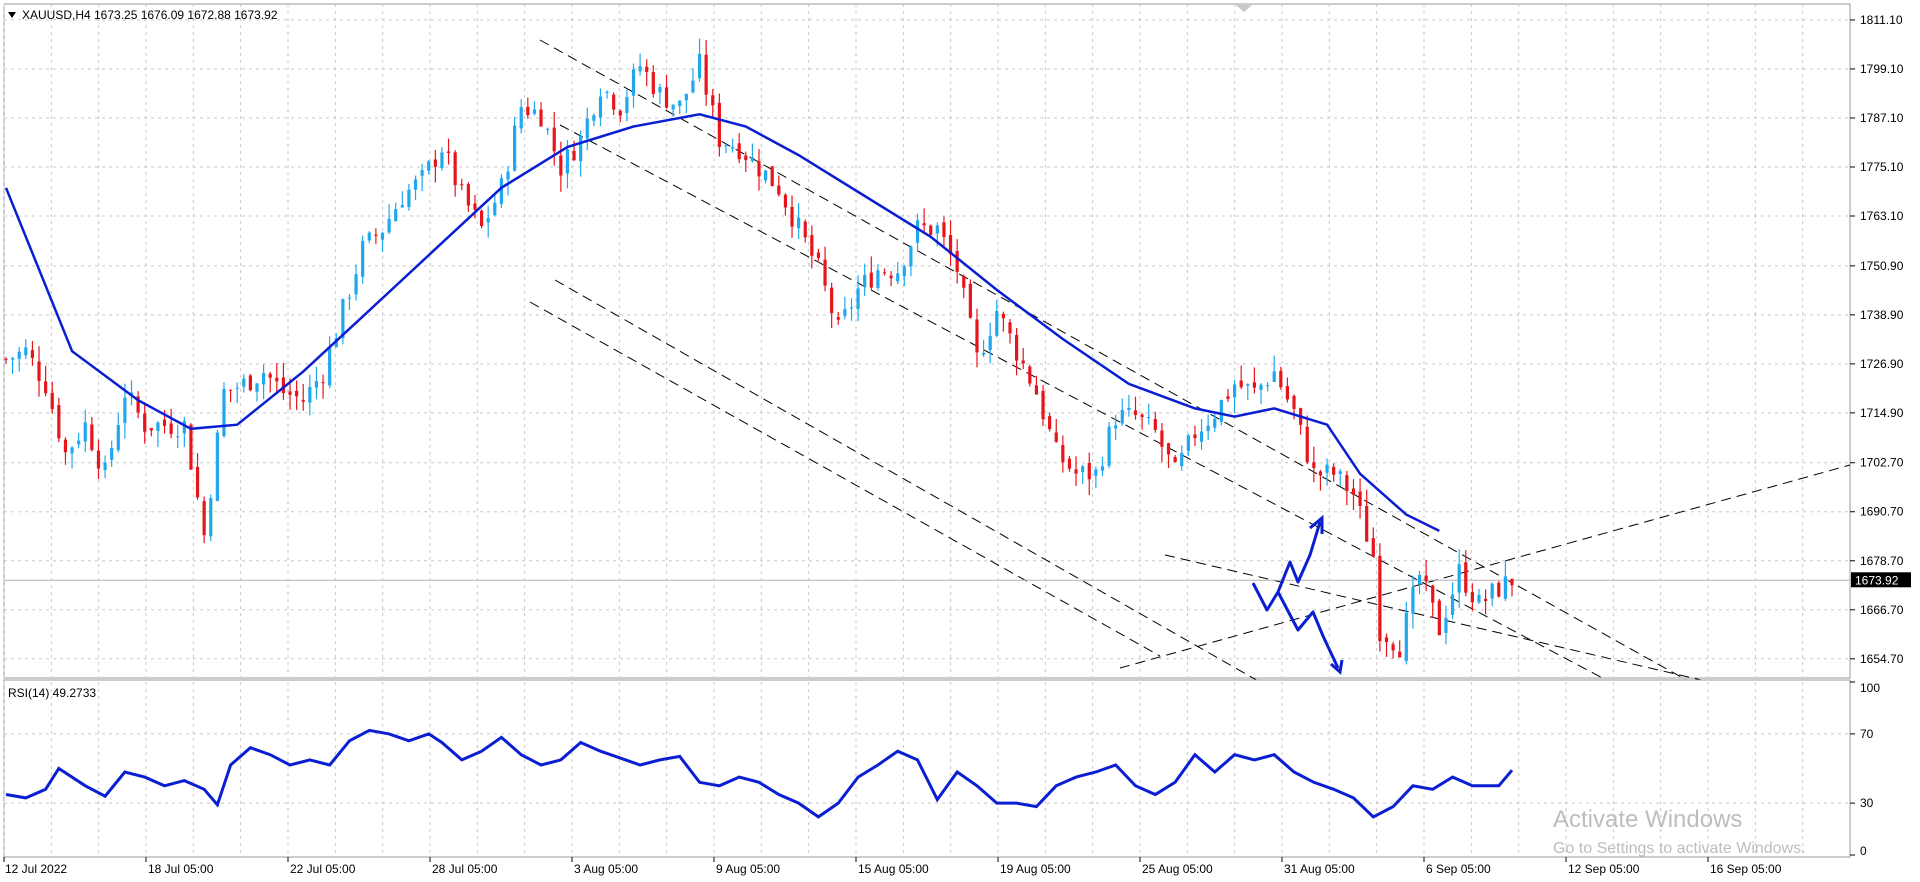 Image resolution: width=1920 pixels, height=882 pixels. Describe the element at coordinates (1308, 630) in the screenshot. I see `projection-down-path` at that location.